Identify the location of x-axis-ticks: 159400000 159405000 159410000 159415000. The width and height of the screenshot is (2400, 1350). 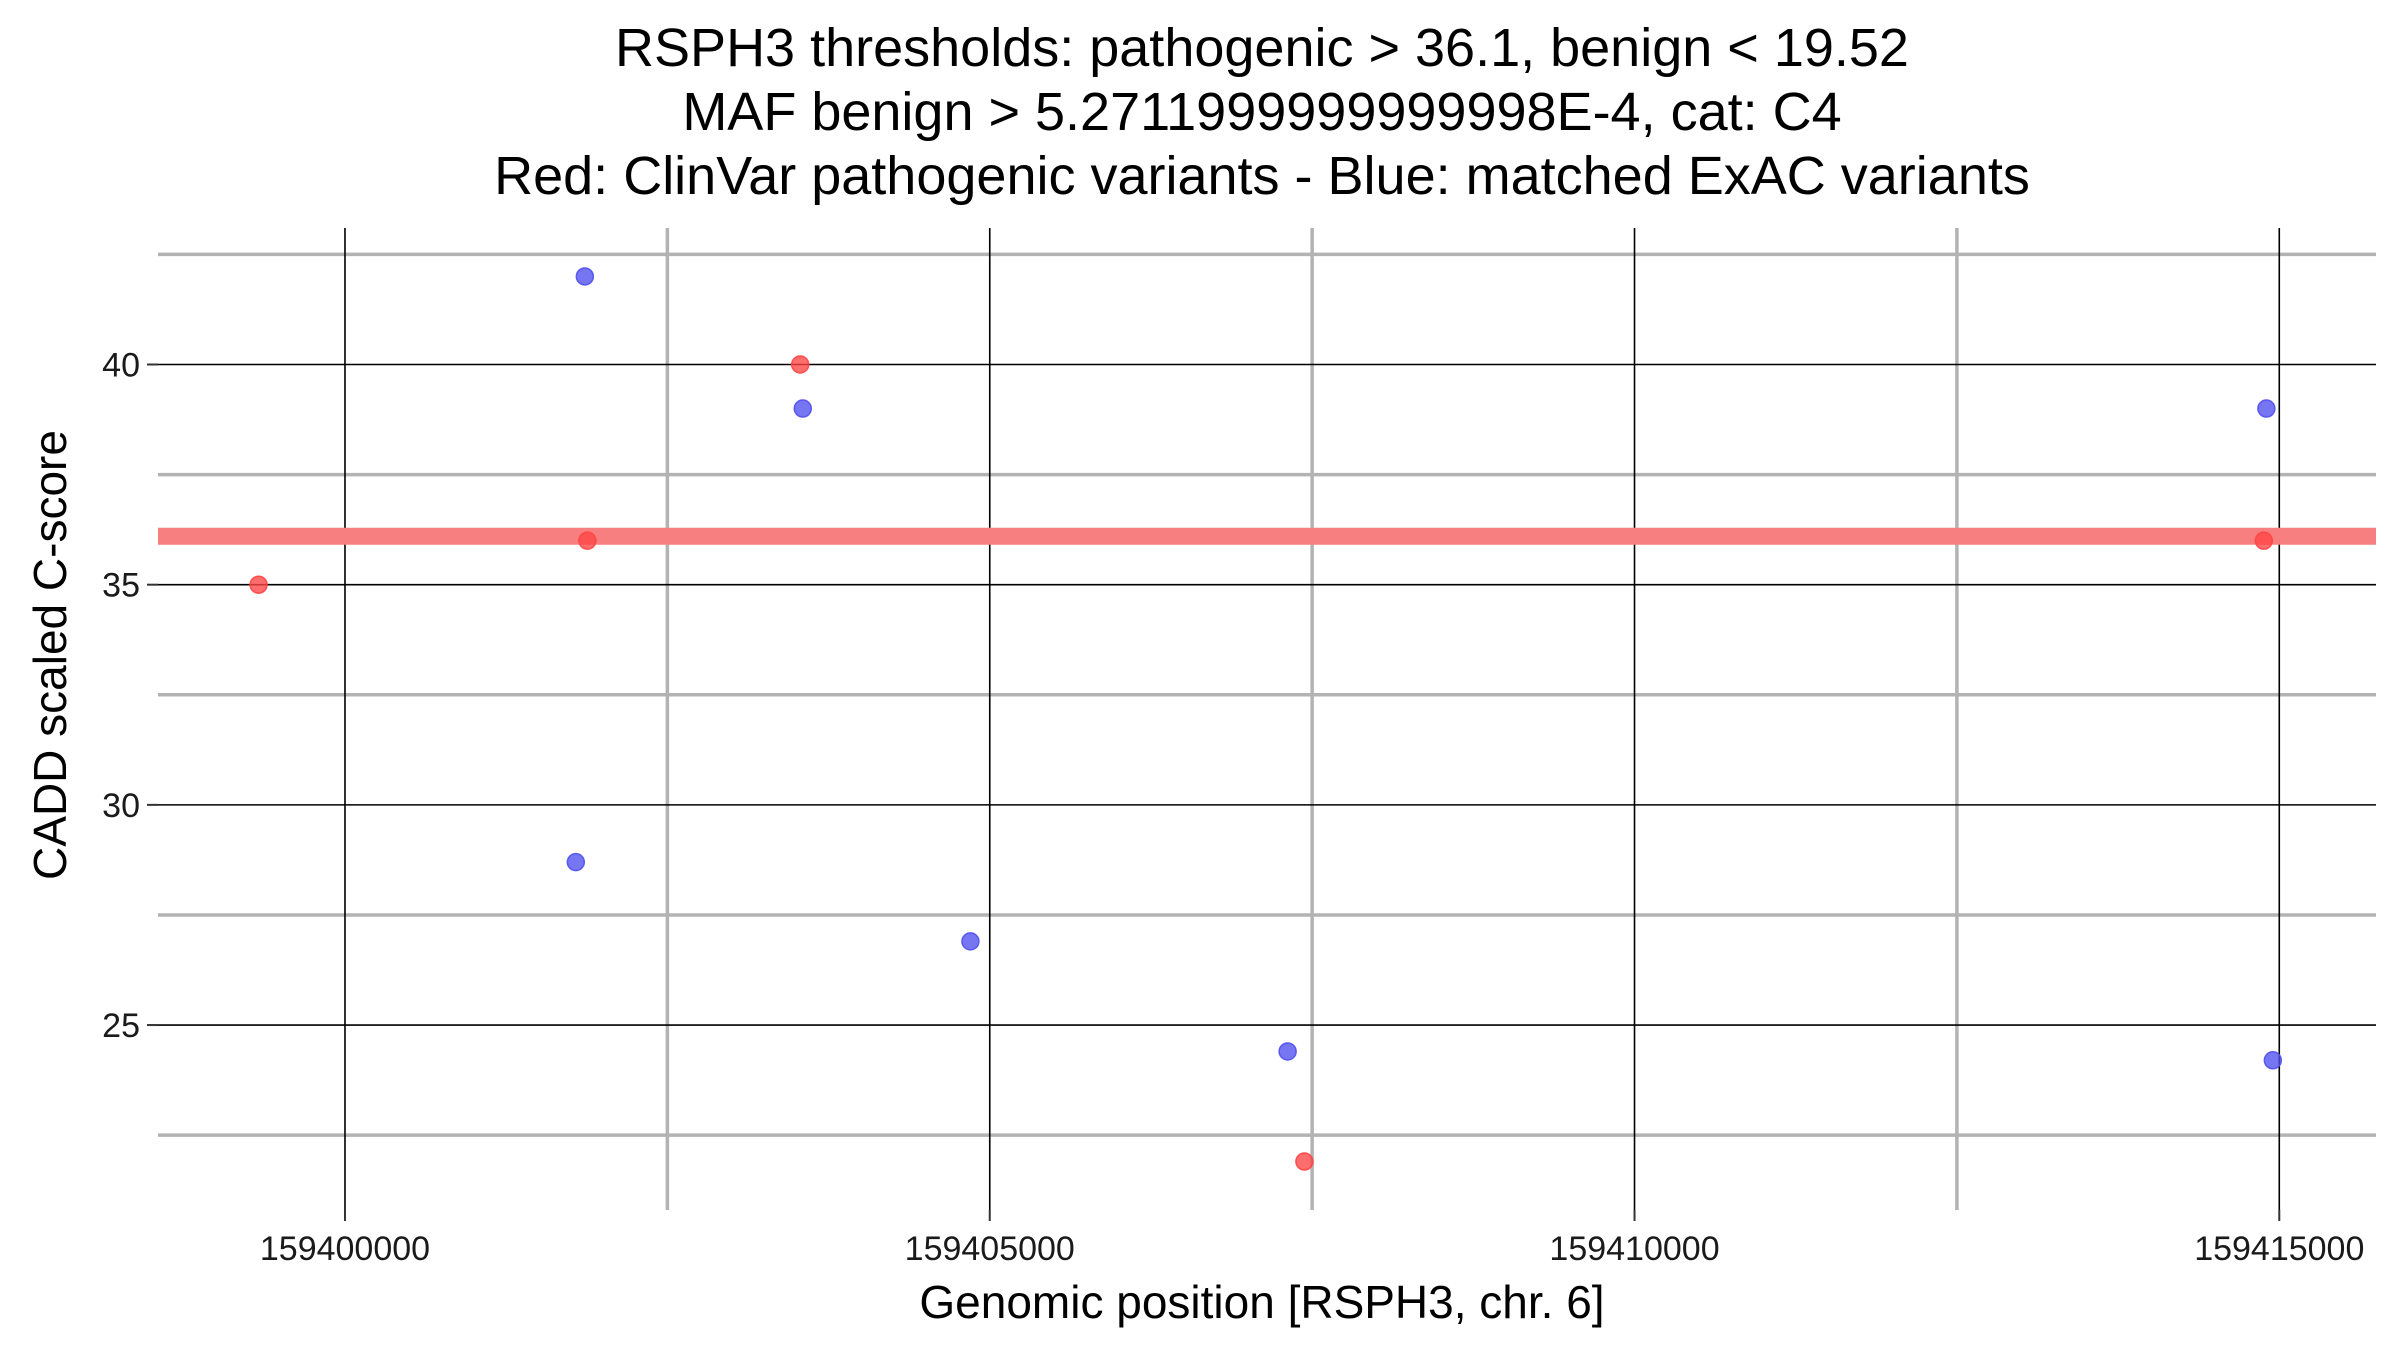
(1312, 1239).